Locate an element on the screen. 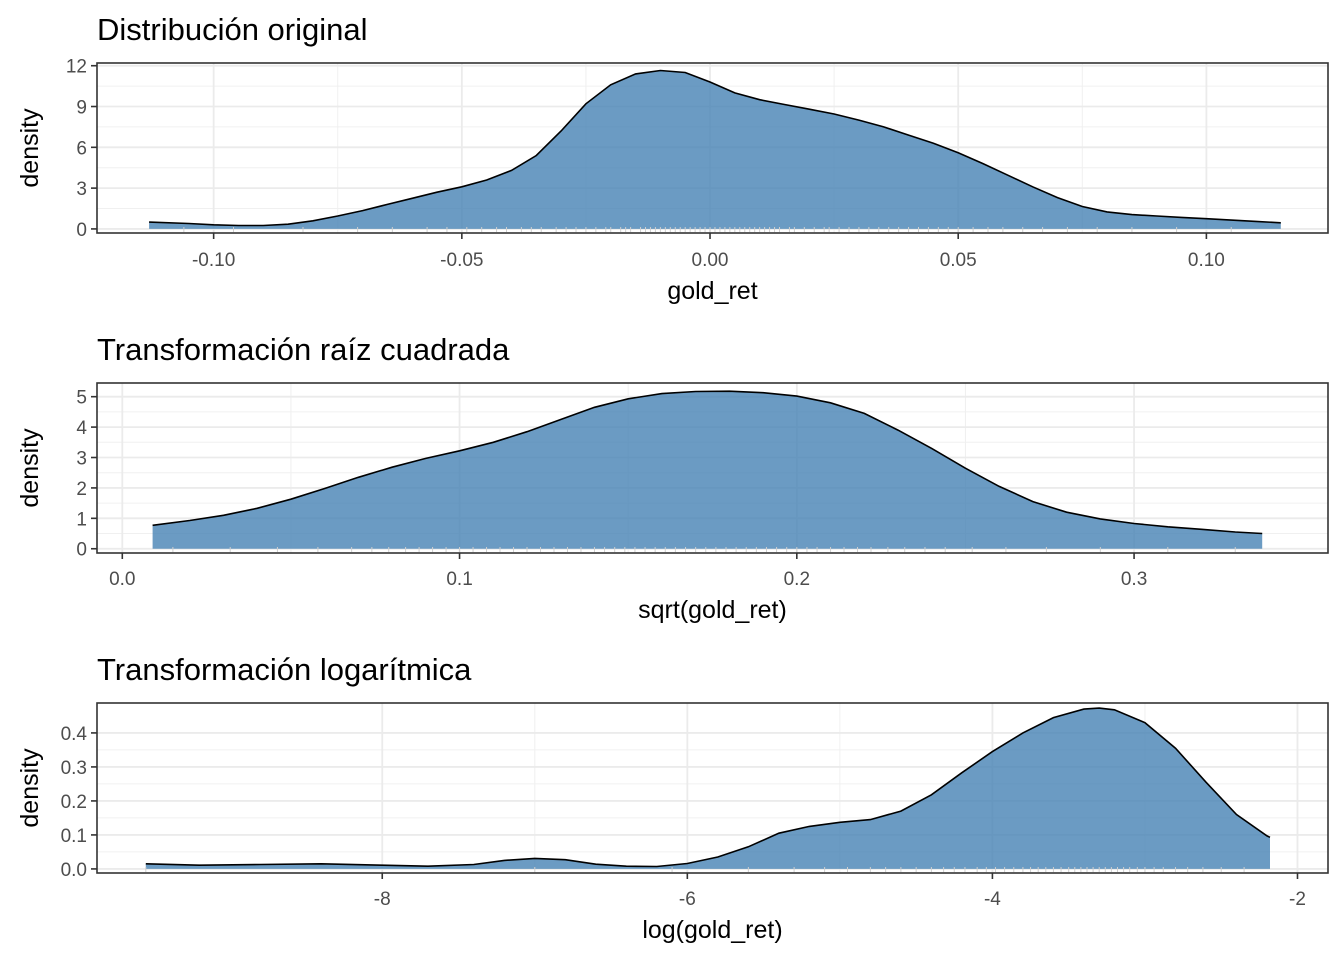  y-tick-label: 9 is located at coordinates (81, 108).